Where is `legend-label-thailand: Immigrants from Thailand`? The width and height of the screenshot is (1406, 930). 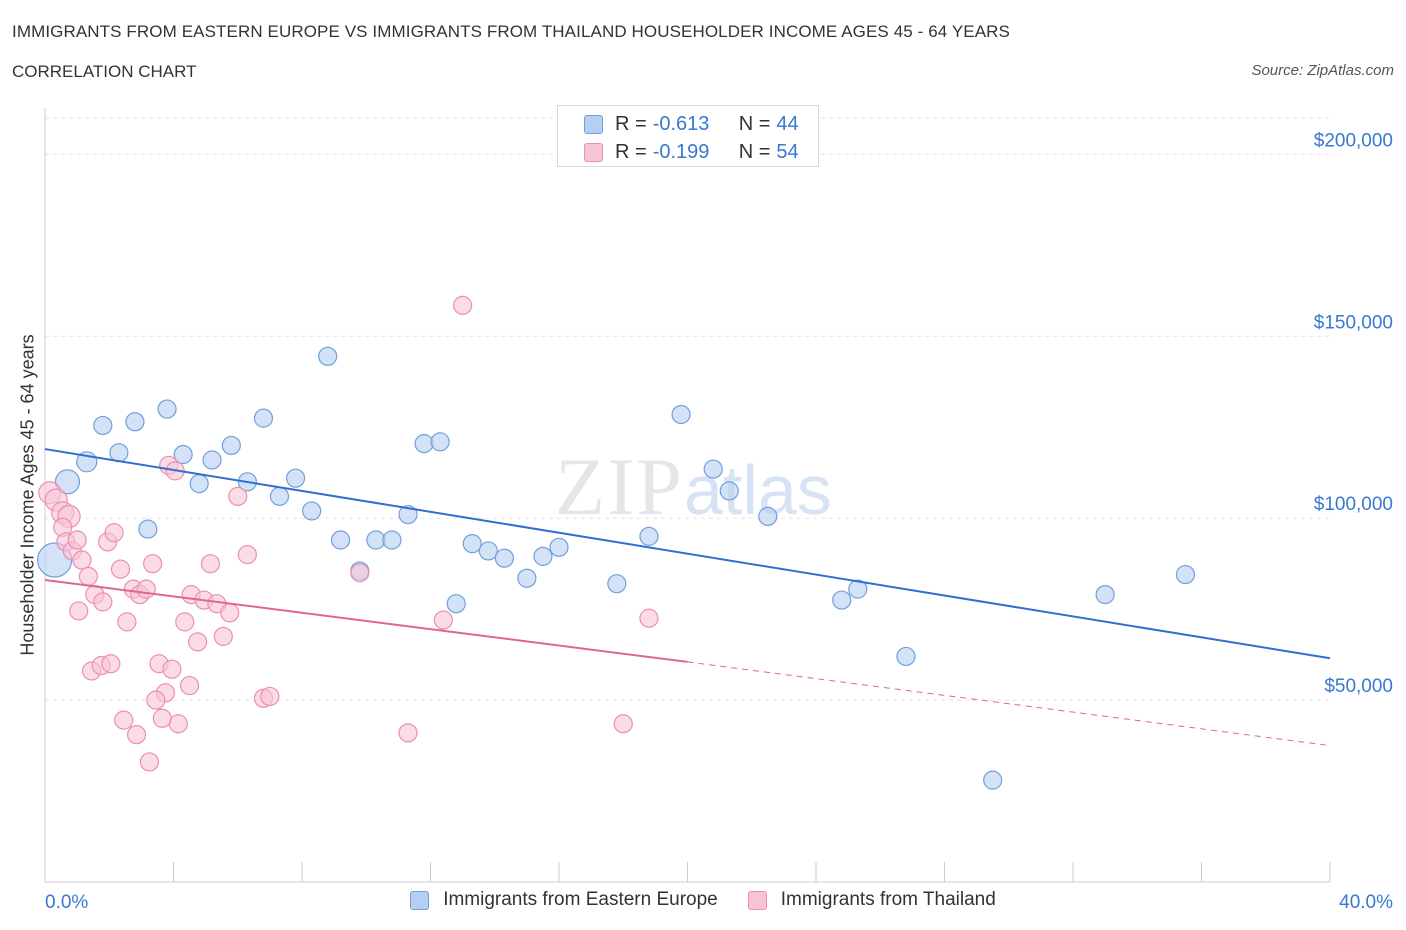
legend-label-thailand: Immigrants from Thailand is located at coordinates (888, 899).